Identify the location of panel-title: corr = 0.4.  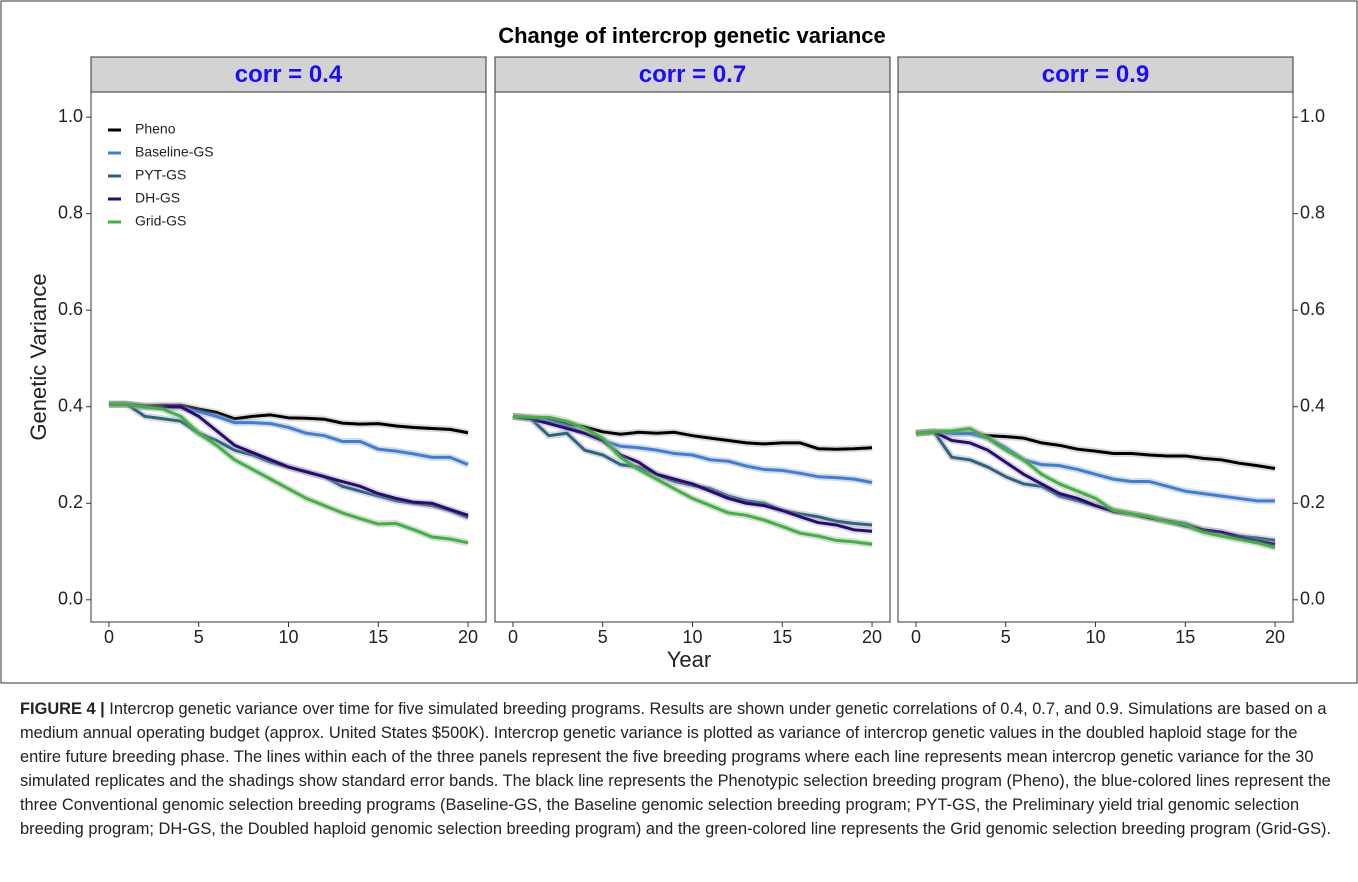
(289, 74).